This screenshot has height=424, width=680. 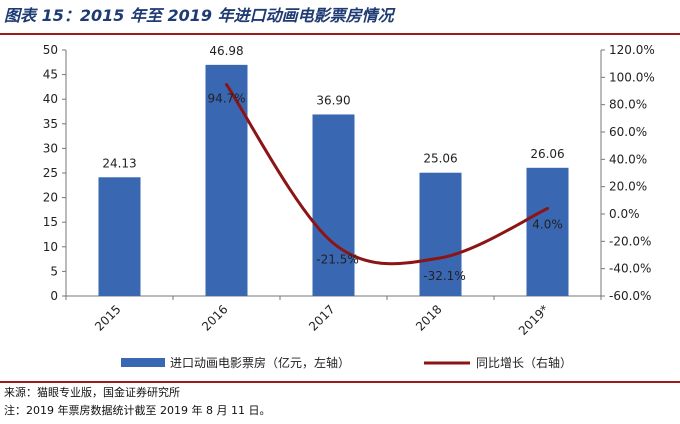 I want to click on right-tick-label: 20.0%, so click(x=628, y=187).